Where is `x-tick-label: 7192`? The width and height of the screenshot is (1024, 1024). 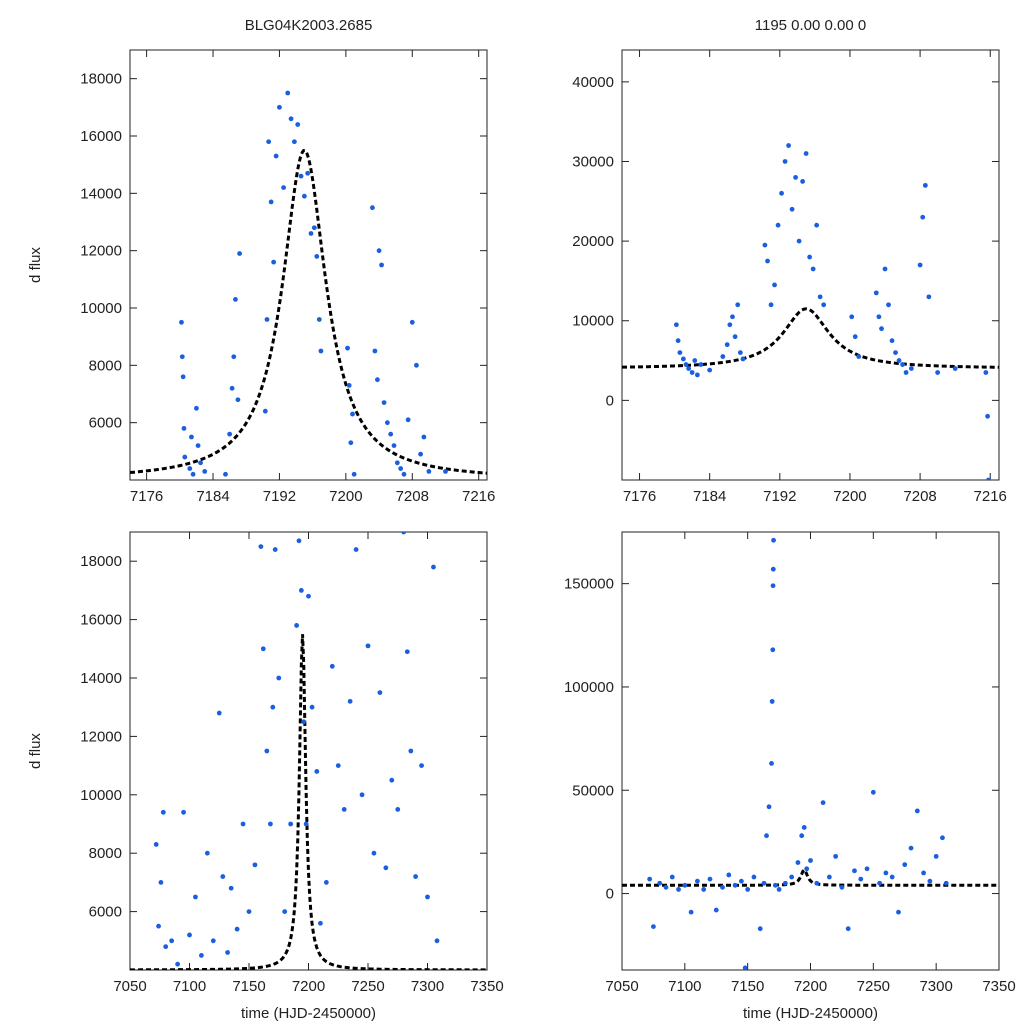 x-tick-label: 7192 is located at coordinates (779, 496).